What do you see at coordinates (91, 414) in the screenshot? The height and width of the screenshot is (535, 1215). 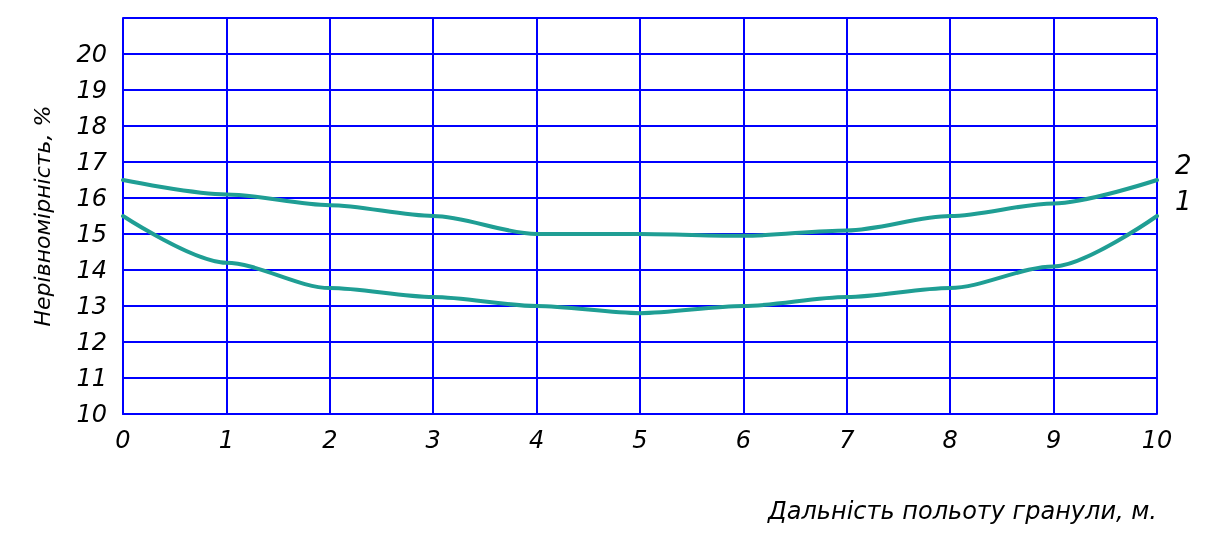 I see `y-tick-label: 10` at bounding box center [91, 414].